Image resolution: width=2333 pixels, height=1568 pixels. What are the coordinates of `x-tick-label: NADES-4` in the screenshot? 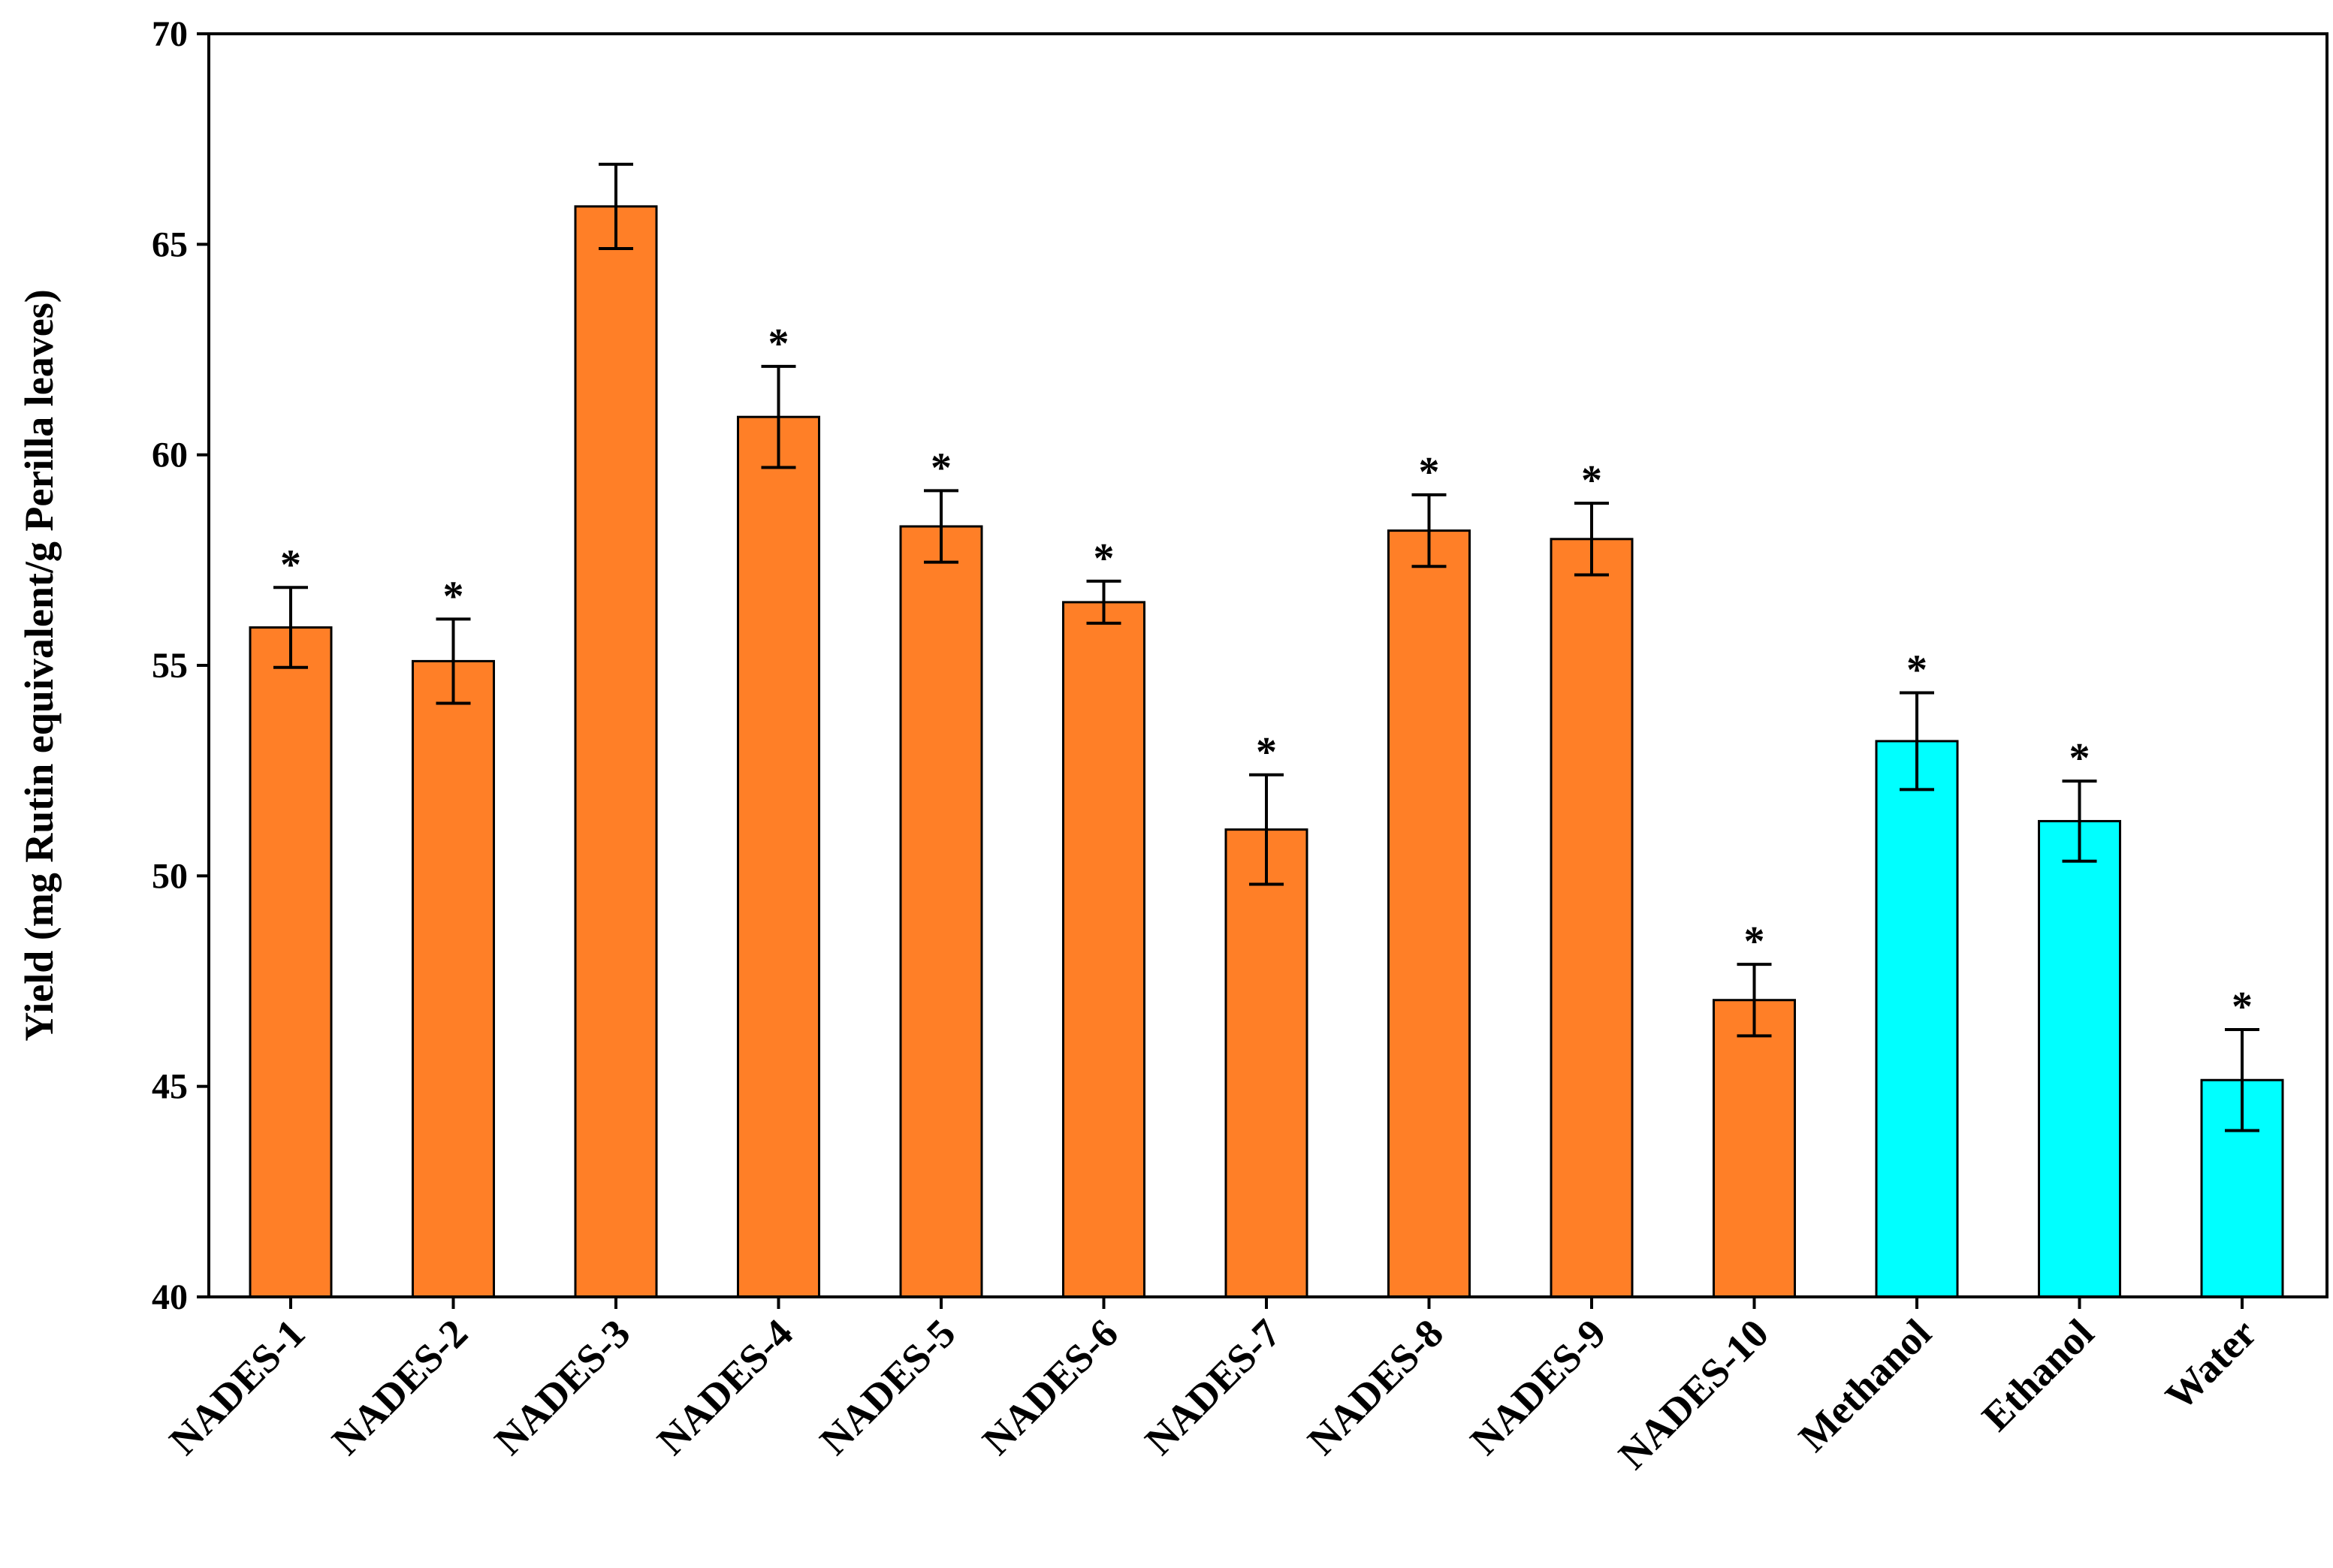 It's located at (724, 1387).